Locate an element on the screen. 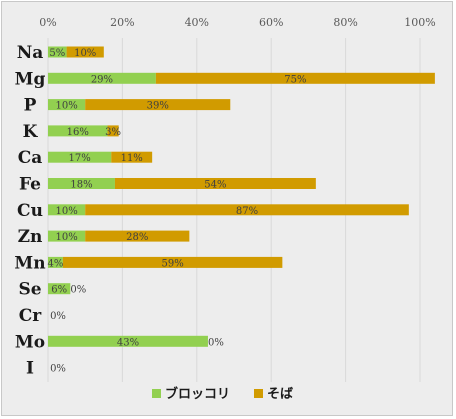 Image resolution: width=456 pixels, height=419 pixels. category-label: Mg is located at coordinates (30, 79).